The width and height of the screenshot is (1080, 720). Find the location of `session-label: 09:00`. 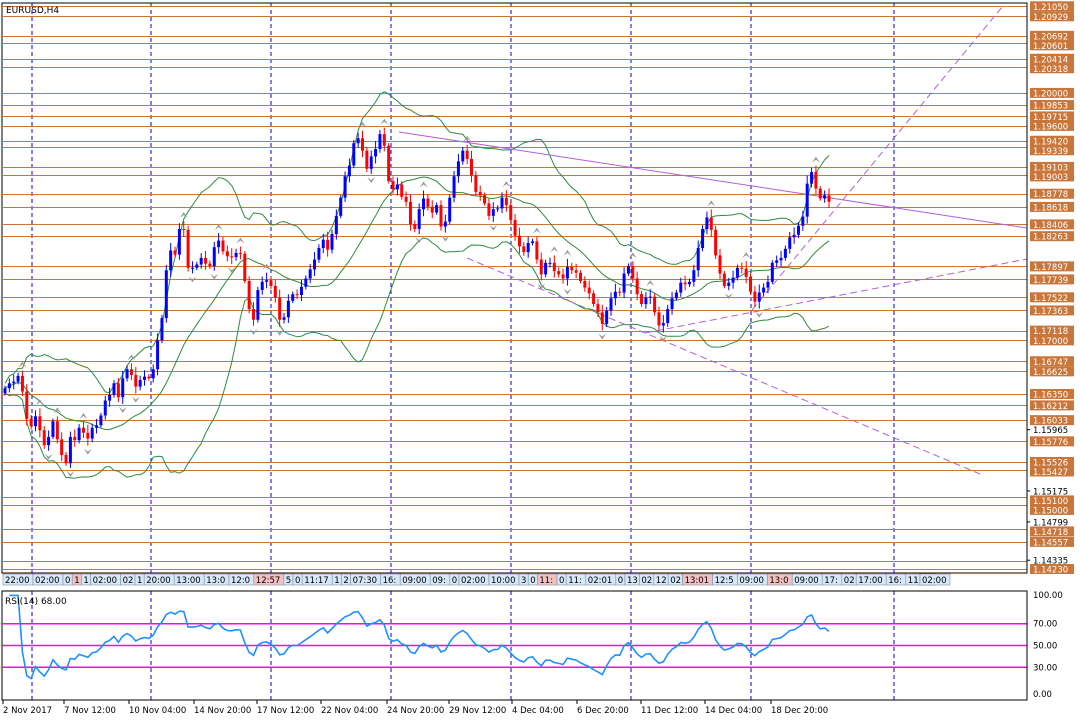

session-label: 09:00 is located at coordinates (414, 581).